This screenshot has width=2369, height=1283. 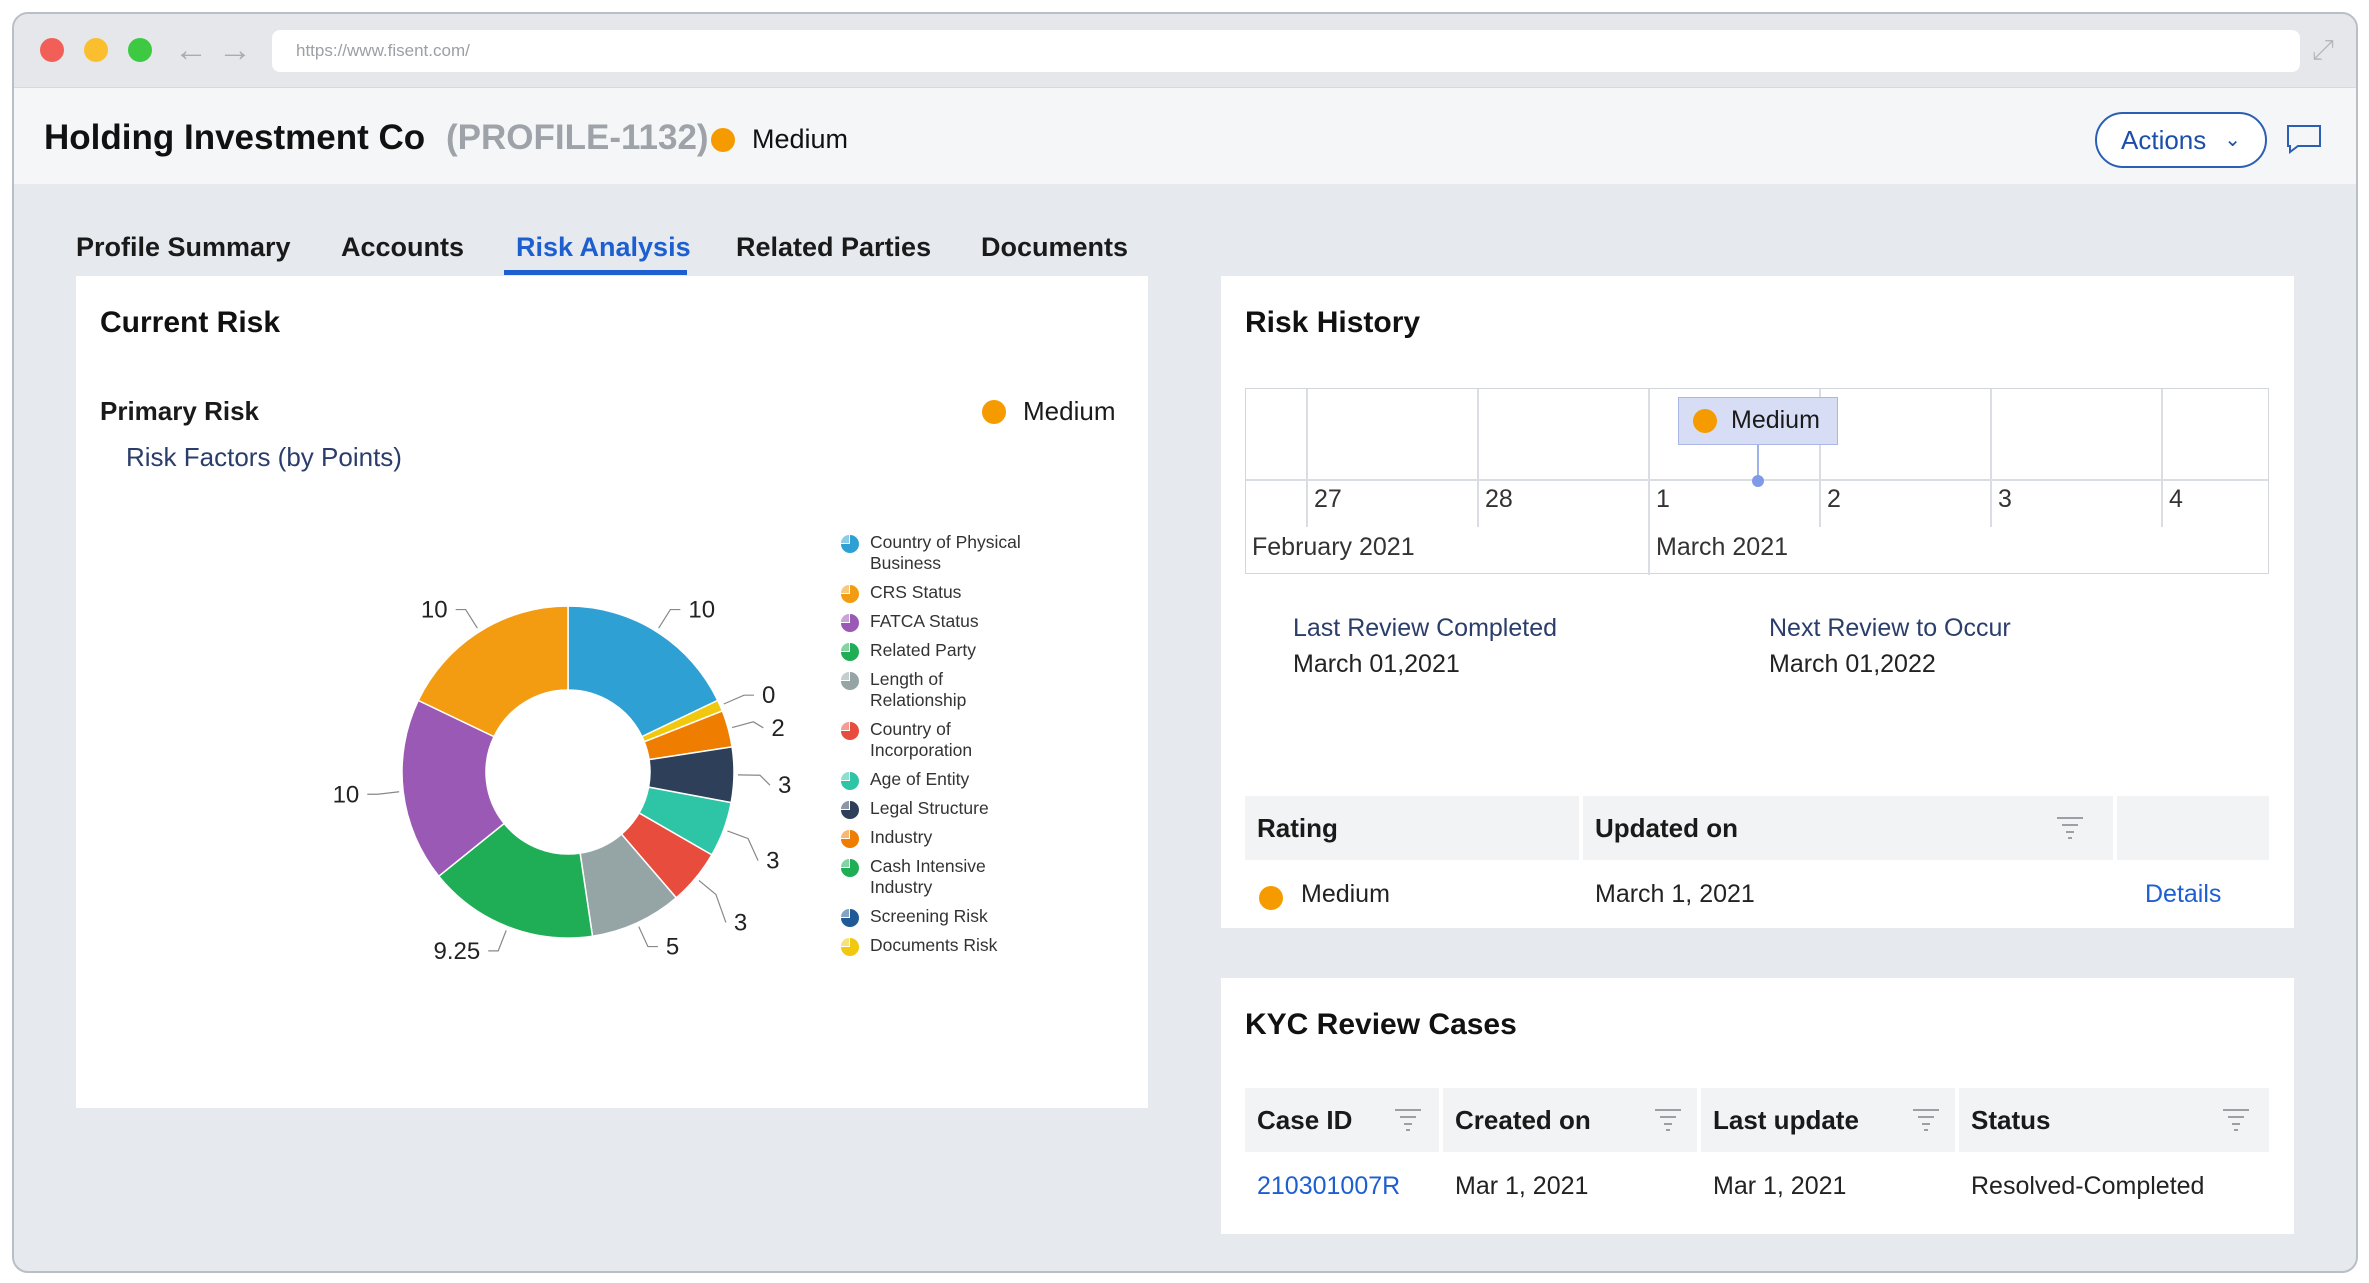 I want to click on column-header-last-update: Last update, so click(x=1786, y=1120).